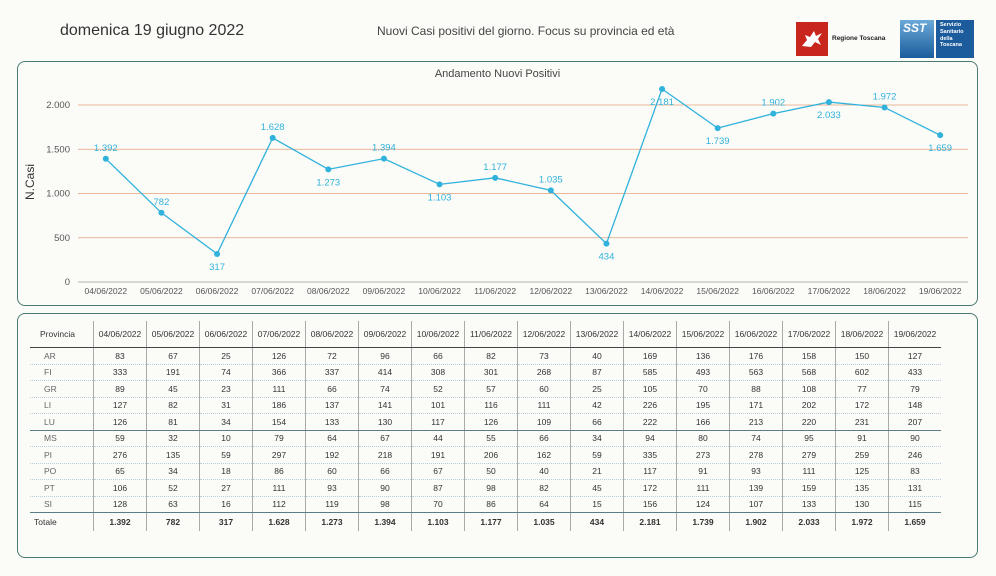 Image resolution: width=996 pixels, height=576 pixels. I want to click on value-cell: 222, so click(650, 422).